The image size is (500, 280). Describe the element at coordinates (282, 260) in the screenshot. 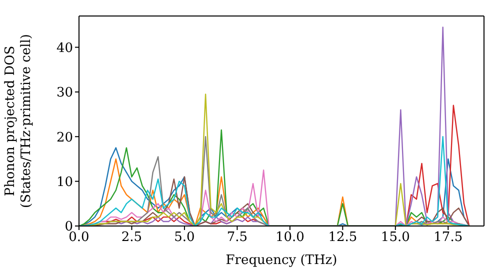

I see `x-axis-title: Frequency (THz)` at that location.